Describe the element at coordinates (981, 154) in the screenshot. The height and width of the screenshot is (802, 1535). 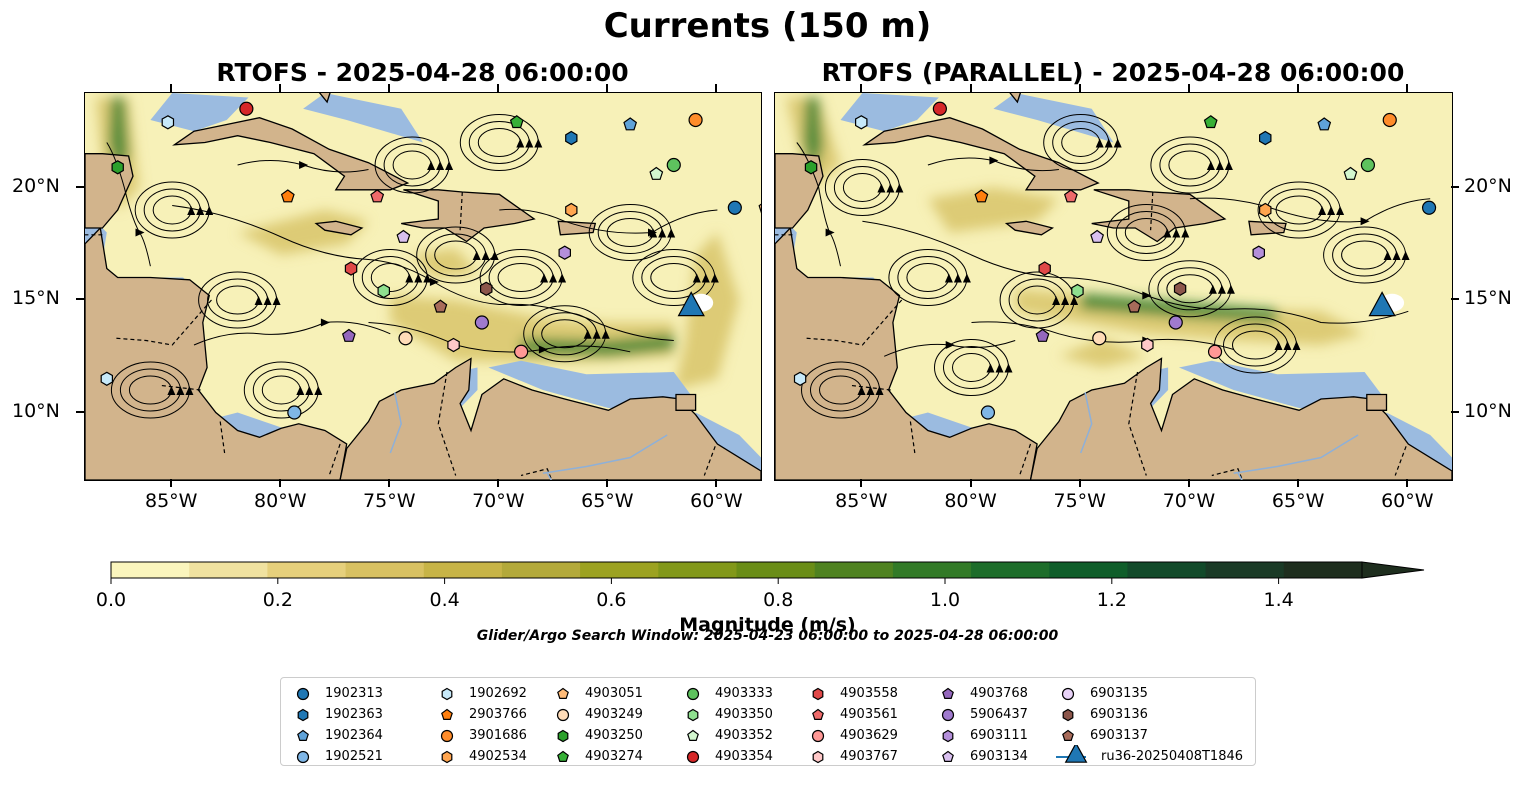
I see `land-cuba` at that location.